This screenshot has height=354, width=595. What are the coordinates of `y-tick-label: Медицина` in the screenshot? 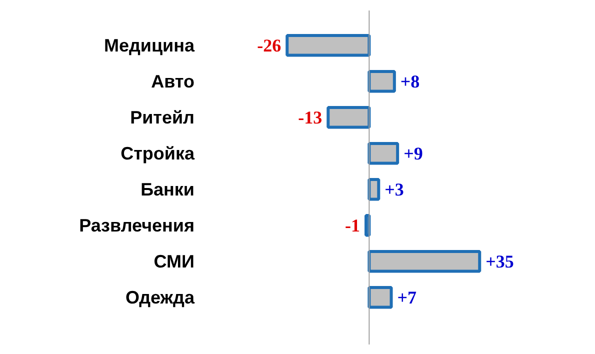 It's located at (150, 45).